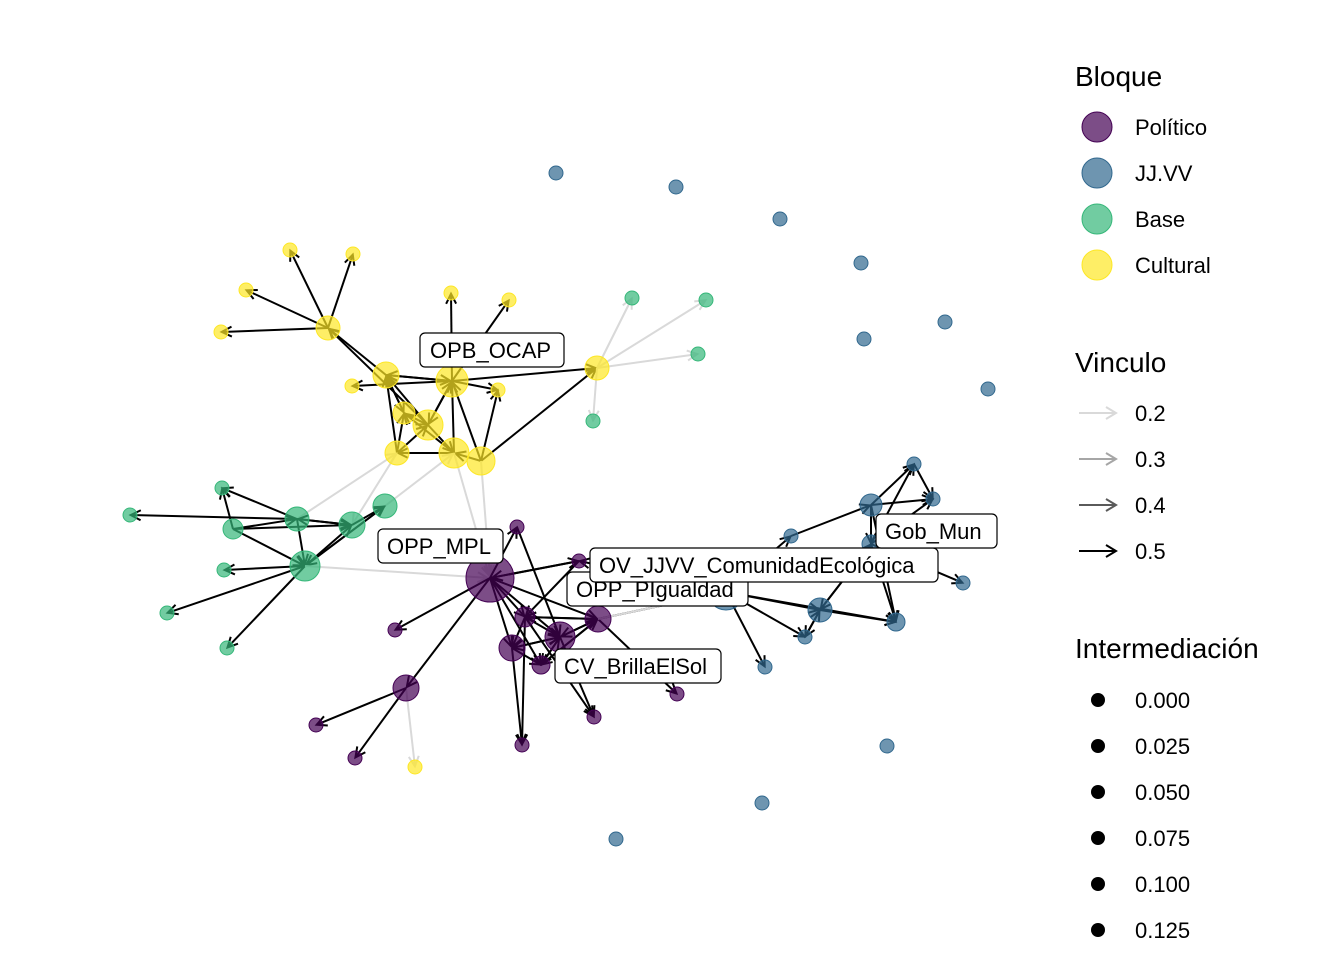 Image resolution: width=1344 pixels, height=960 pixels. What do you see at coordinates (1122, 505) in the screenshot?
I see `legend-vinculo-item: 0.4` at bounding box center [1122, 505].